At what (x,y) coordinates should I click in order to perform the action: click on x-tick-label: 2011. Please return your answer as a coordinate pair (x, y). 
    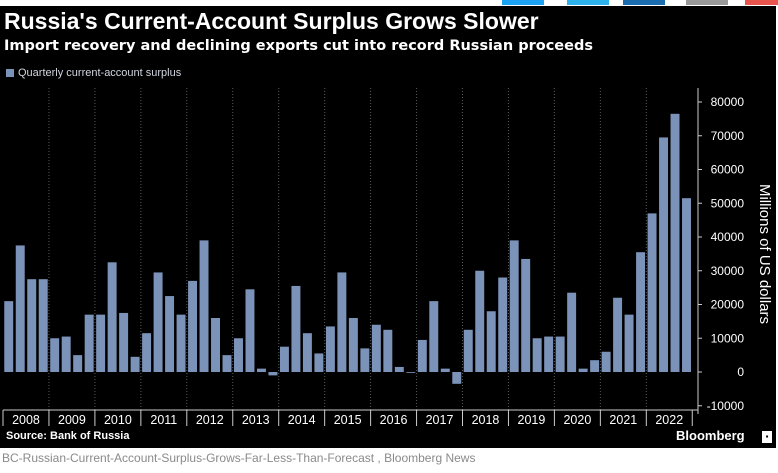
    Looking at the image, I should click on (163, 420).